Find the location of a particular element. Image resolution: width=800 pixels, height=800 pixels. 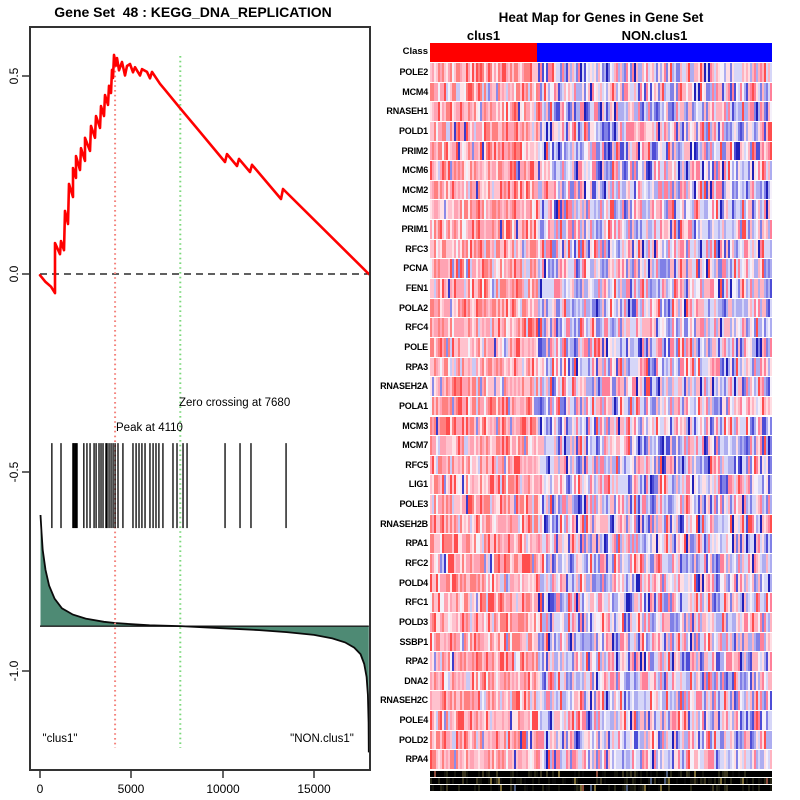

zero-crossing-annotation: Zero crossing at 7680 is located at coordinates (234, 403).